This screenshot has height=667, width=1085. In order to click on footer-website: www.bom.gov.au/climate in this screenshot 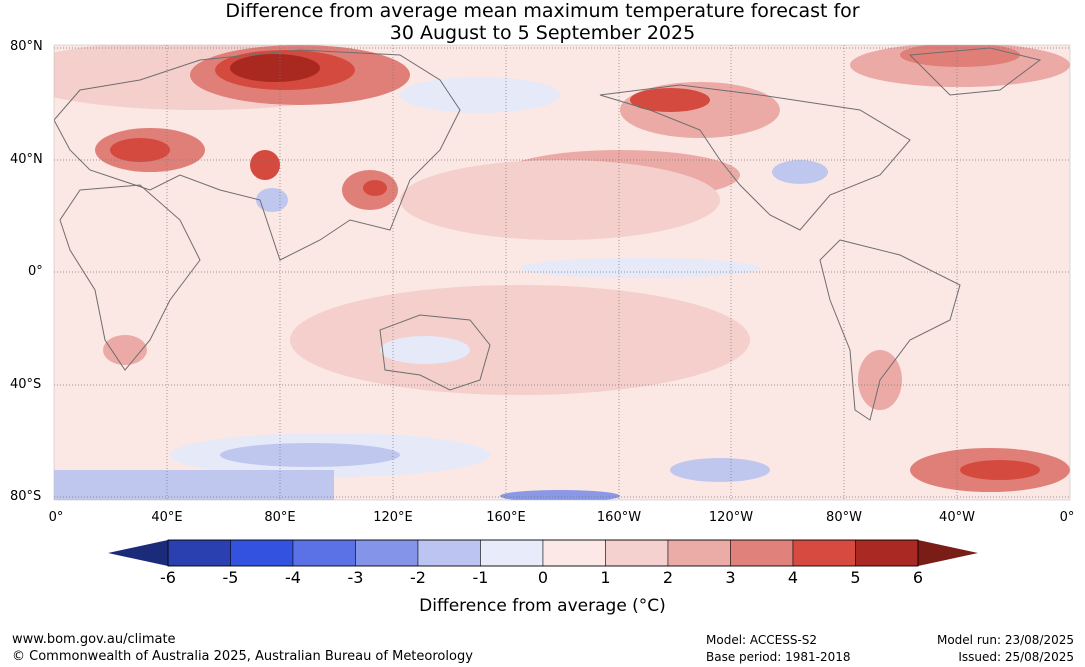, I will do `click(94, 639)`.